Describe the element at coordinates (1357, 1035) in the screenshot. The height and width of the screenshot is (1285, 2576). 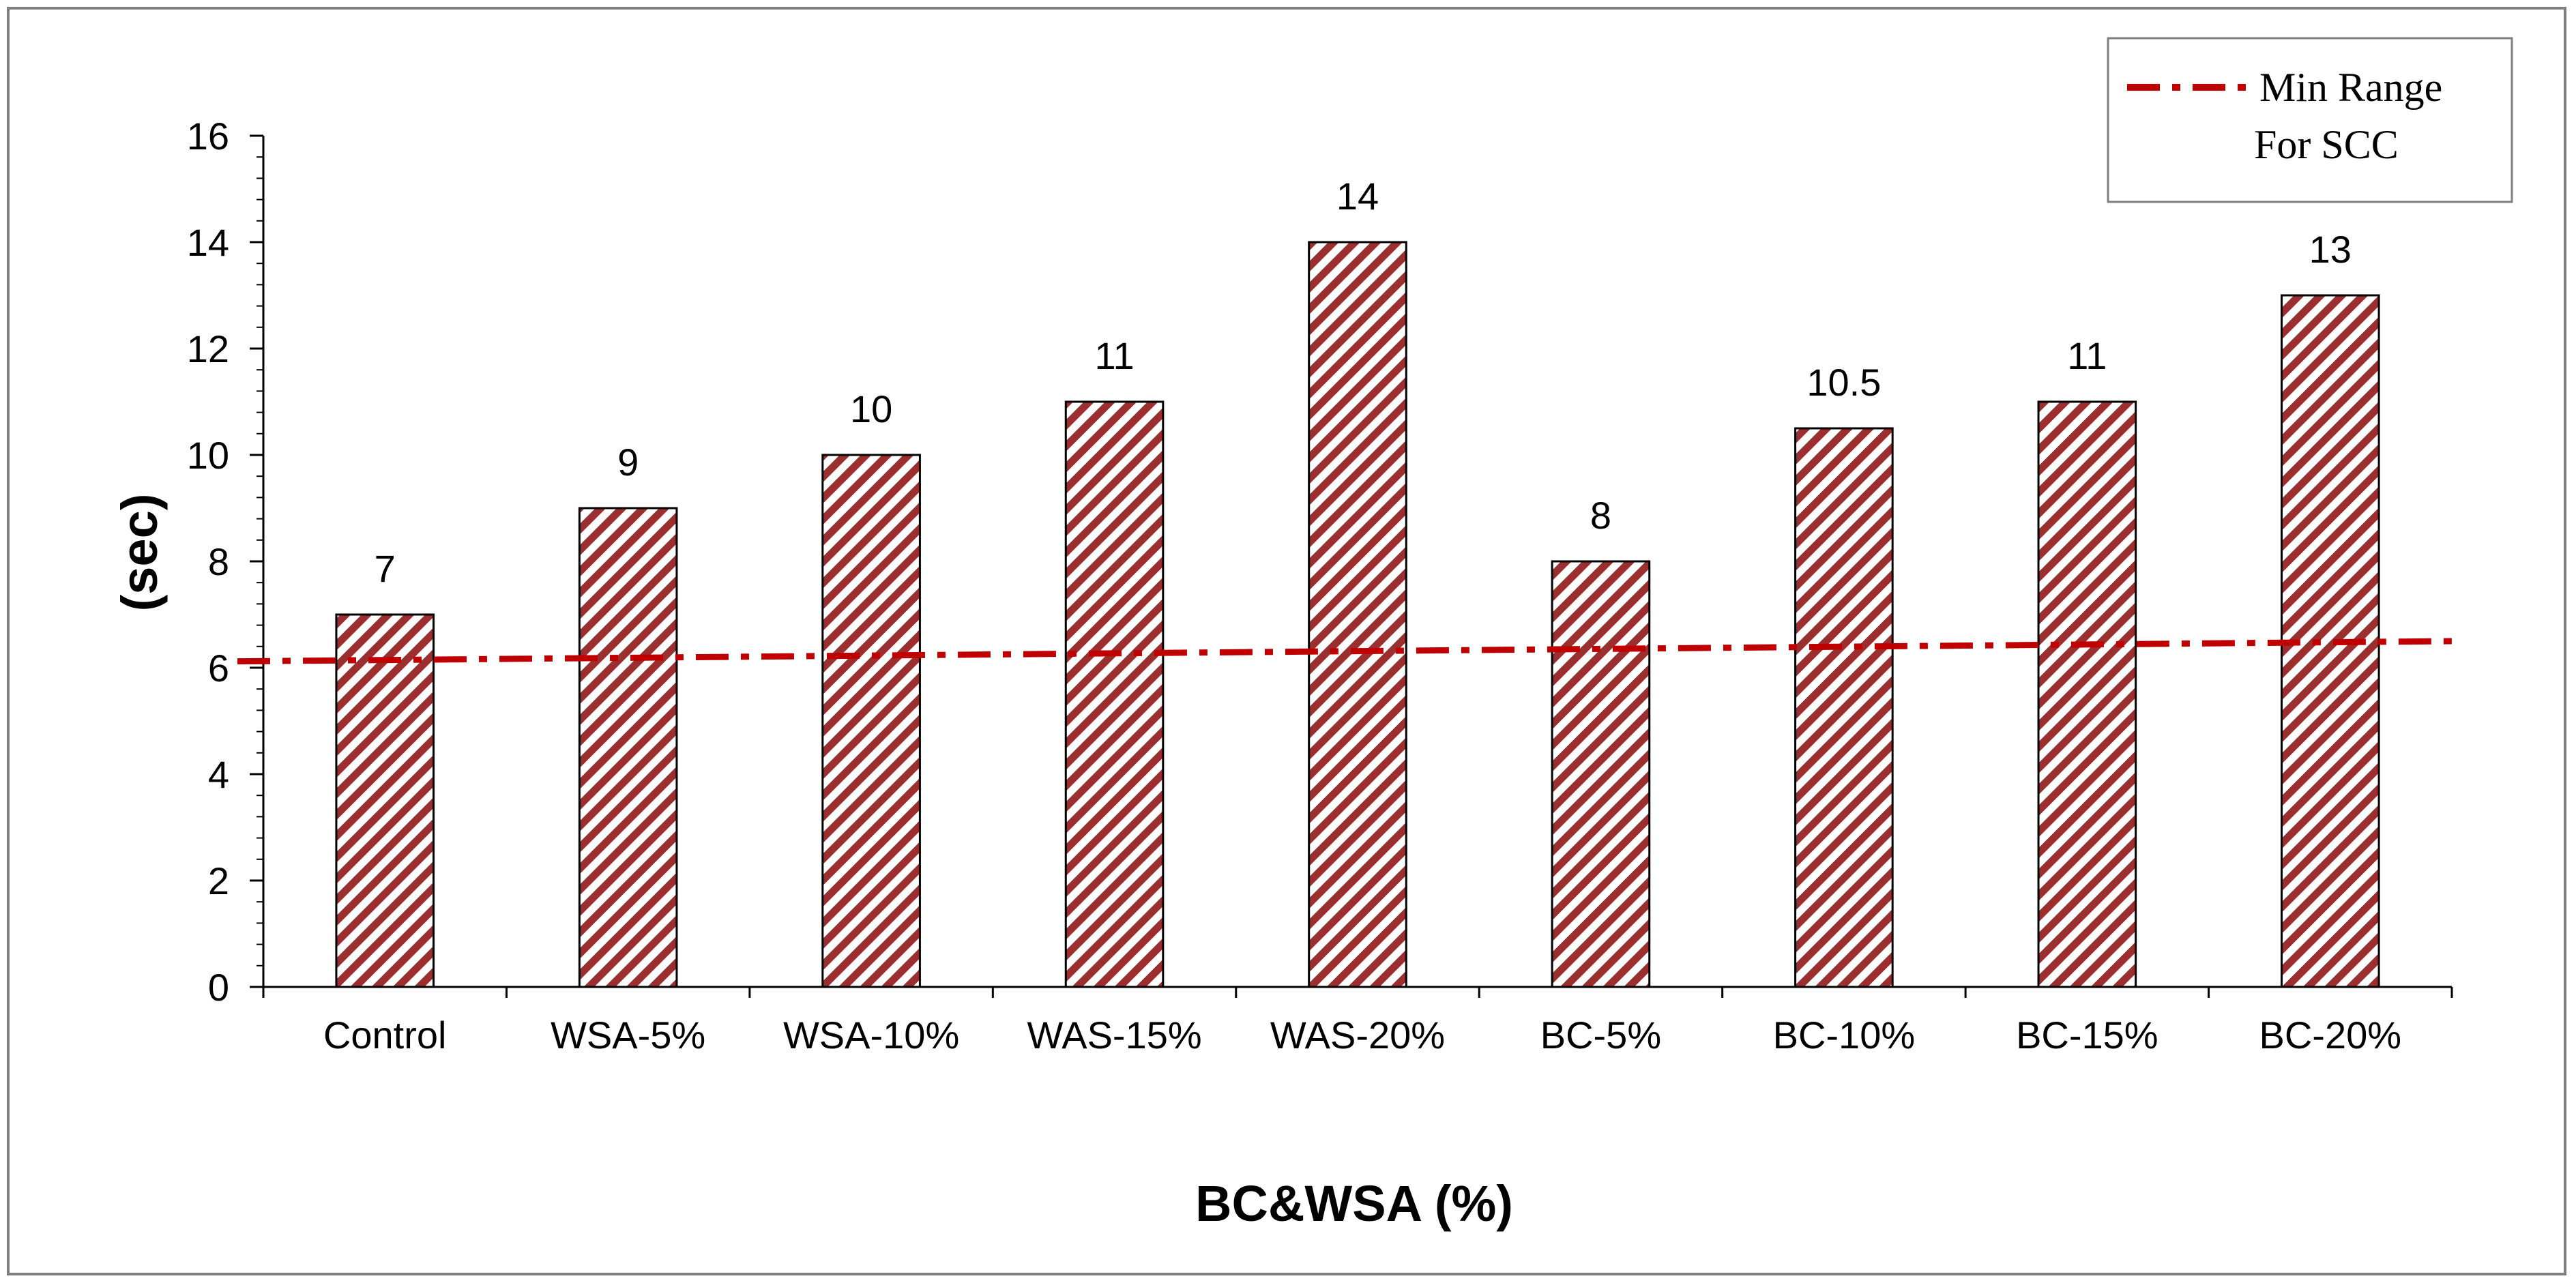
I see `x-tick-label: WAS-20%` at that location.